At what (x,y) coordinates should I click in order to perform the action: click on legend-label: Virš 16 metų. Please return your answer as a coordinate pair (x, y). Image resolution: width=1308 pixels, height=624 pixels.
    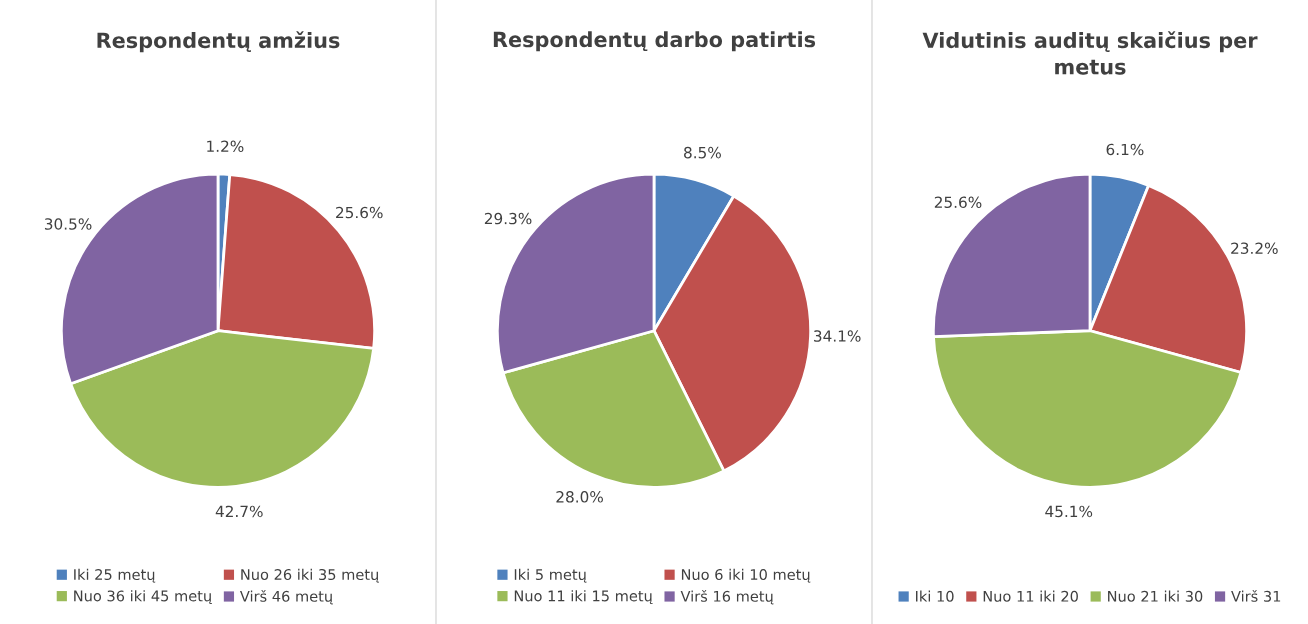
    Looking at the image, I should click on (727, 597).